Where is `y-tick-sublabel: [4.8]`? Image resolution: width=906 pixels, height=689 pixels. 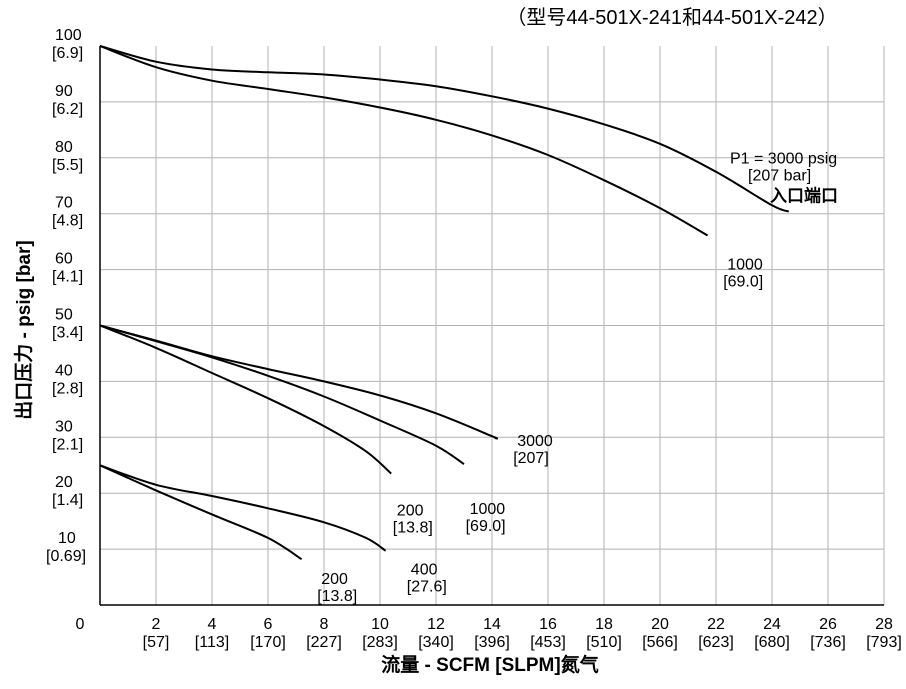
y-tick-sublabel: [4.8] is located at coordinates (67, 221).